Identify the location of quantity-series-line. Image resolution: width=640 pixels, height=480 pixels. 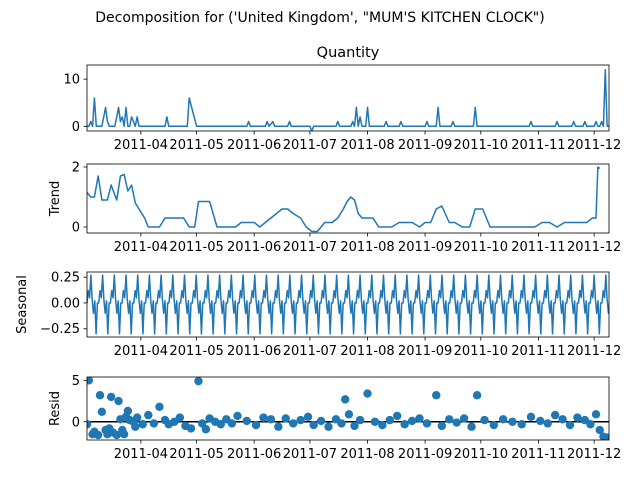
(348, 99).